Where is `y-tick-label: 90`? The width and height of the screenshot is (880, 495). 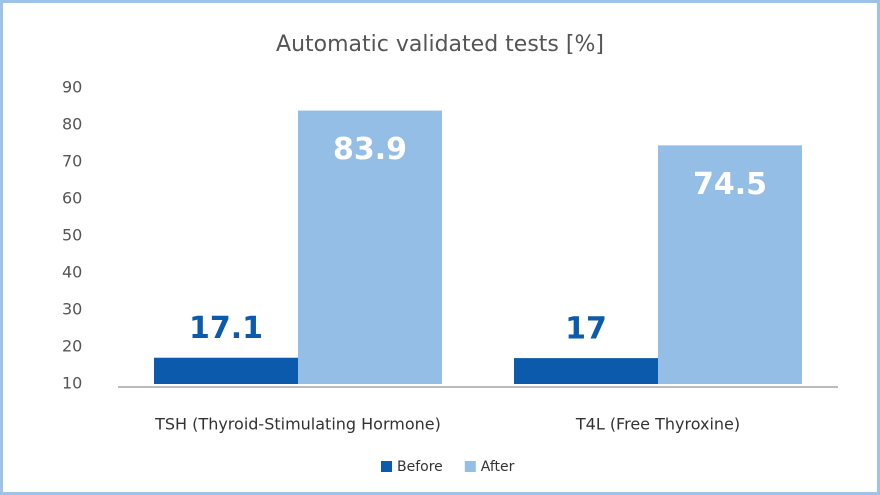
y-tick-label: 90 is located at coordinates (72, 87).